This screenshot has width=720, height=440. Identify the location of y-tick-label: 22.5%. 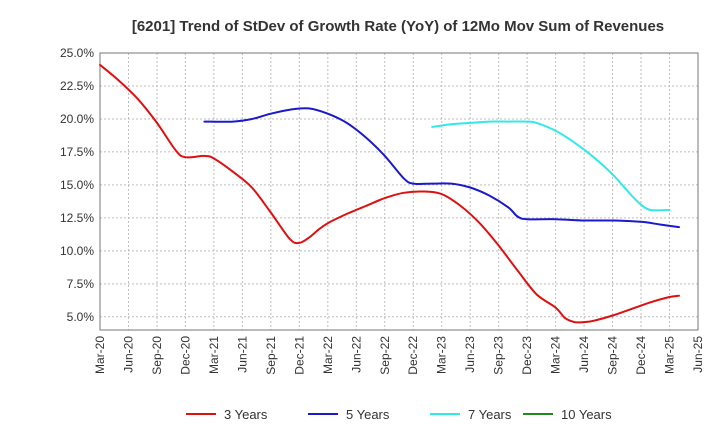
(77, 86).